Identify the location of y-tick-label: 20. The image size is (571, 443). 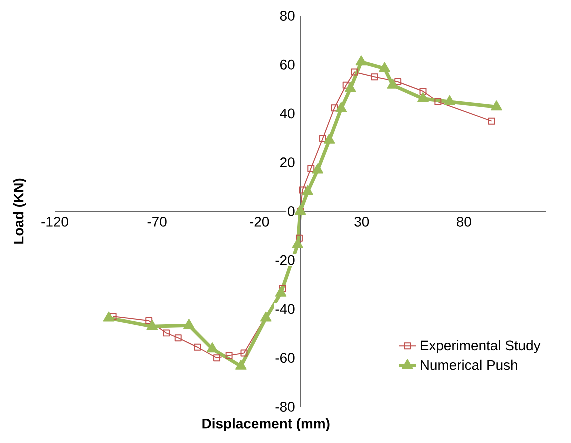
(287, 163).